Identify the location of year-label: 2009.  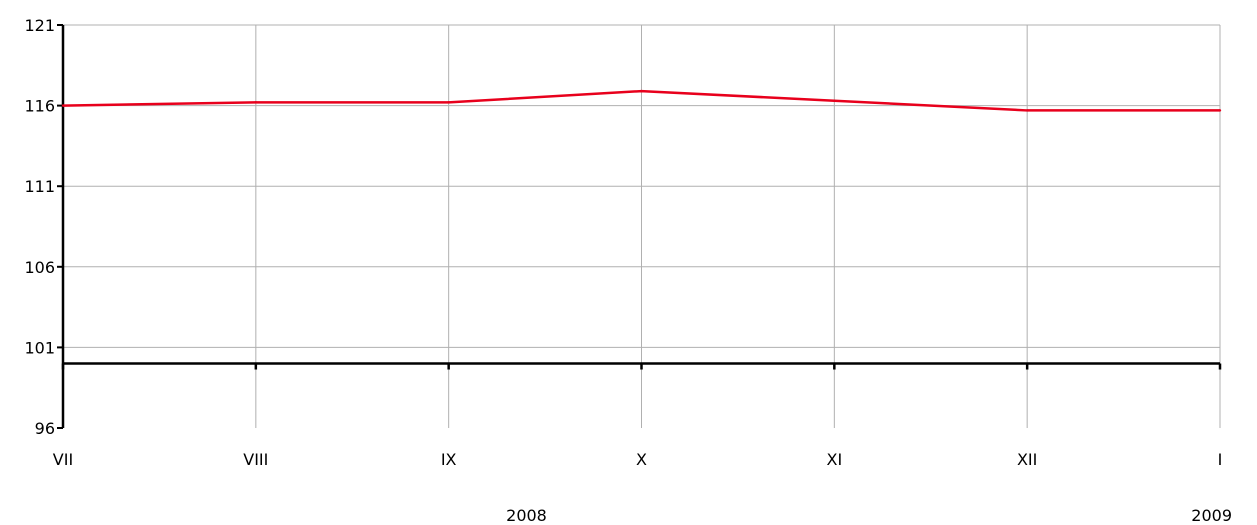
(1211, 515).